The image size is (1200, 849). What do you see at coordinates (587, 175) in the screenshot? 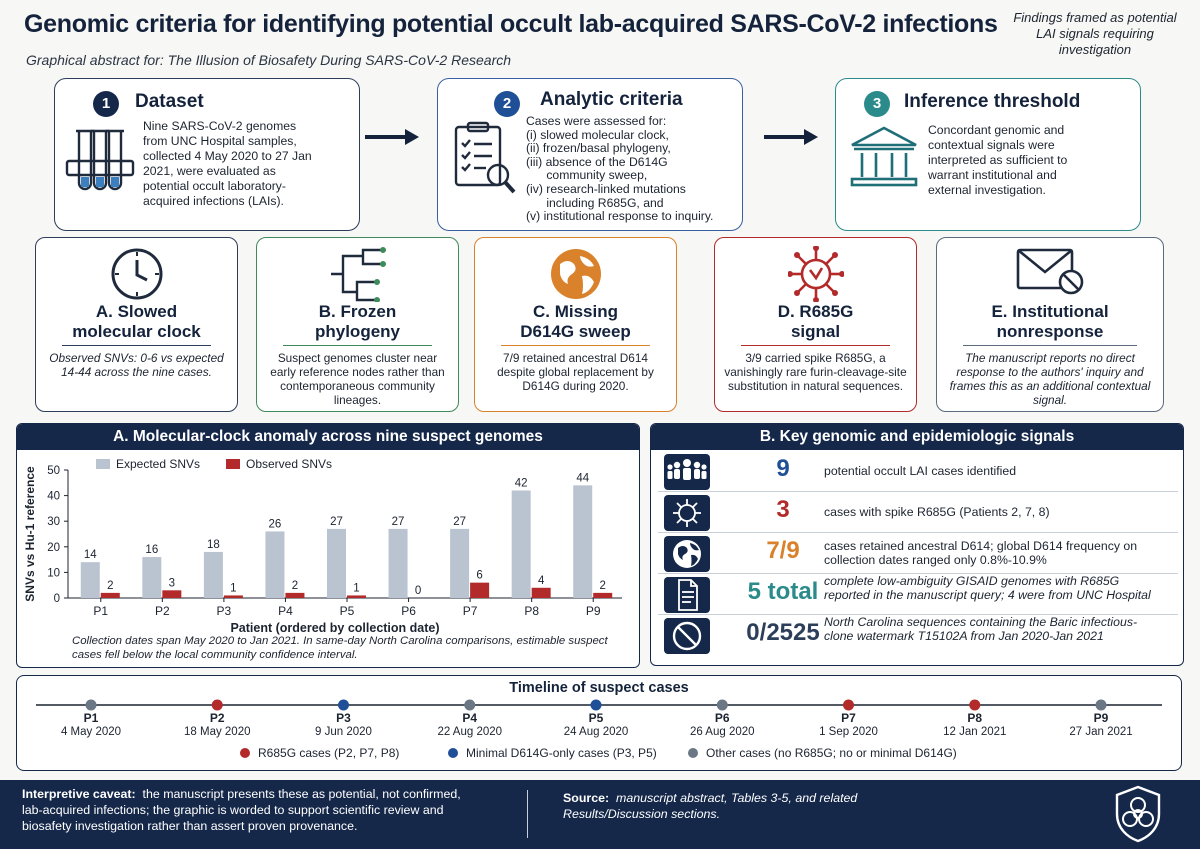
I see `criteria-line: community sweep,` at bounding box center [587, 175].